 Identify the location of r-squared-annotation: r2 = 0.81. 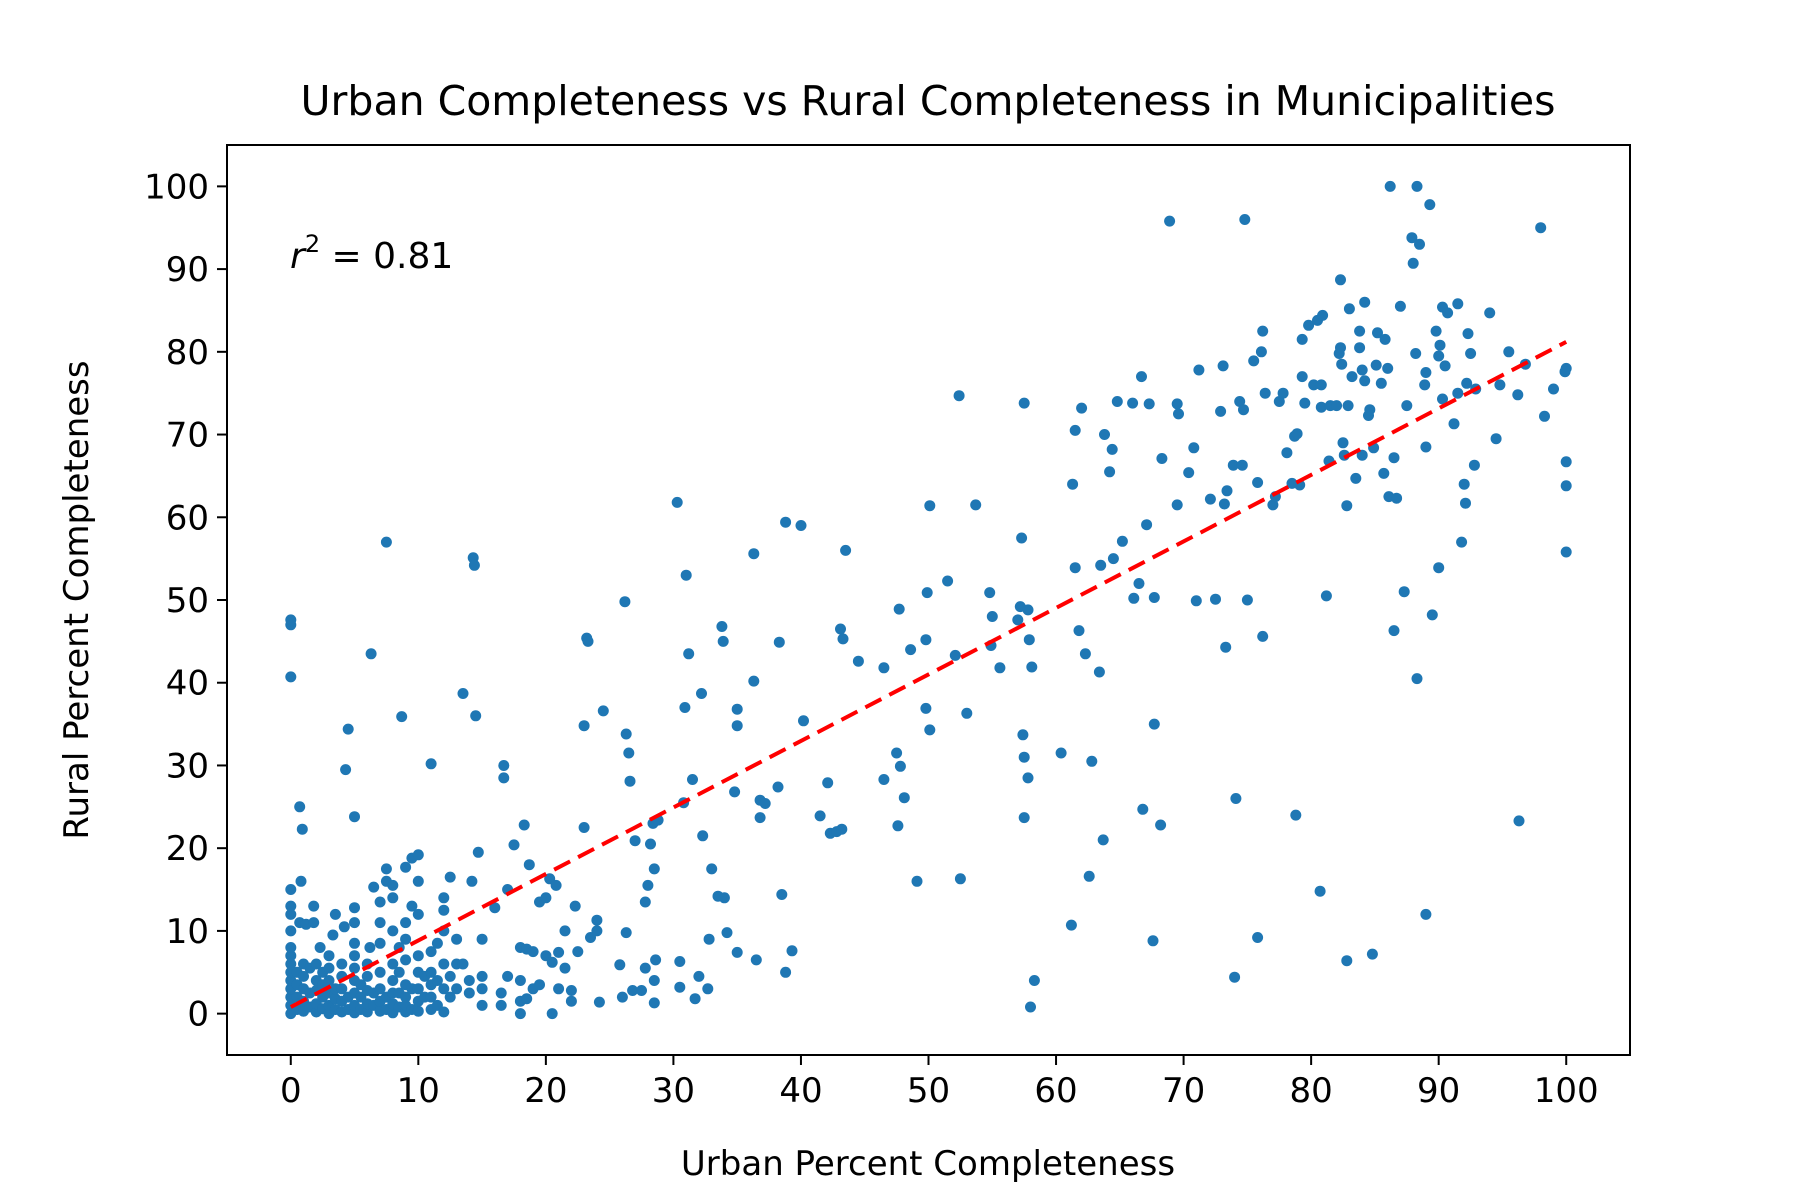
(371, 253).